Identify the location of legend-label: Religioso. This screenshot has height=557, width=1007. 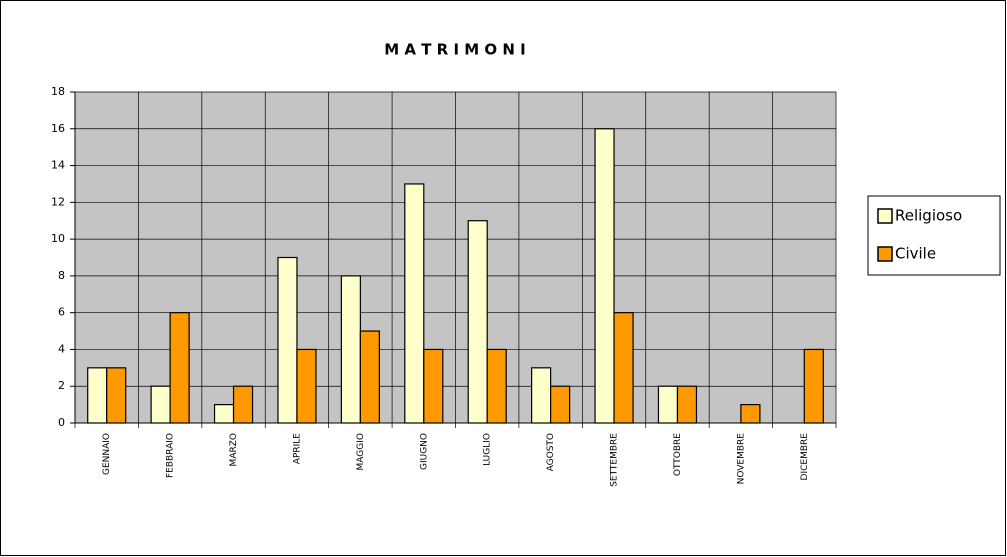
(928, 216).